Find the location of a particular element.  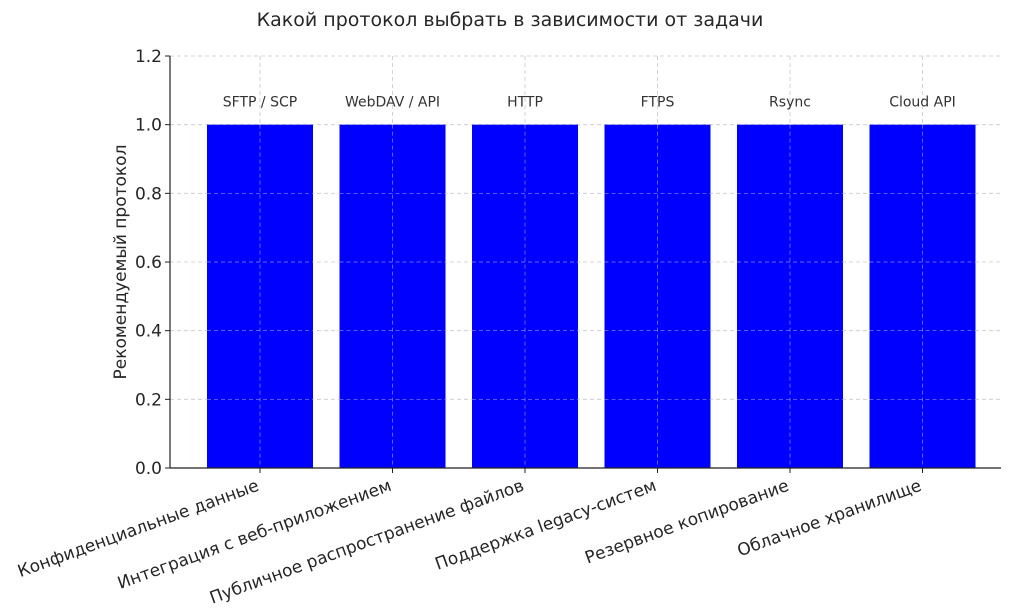

bar-data-label: HTTP is located at coordinates (525, 103).